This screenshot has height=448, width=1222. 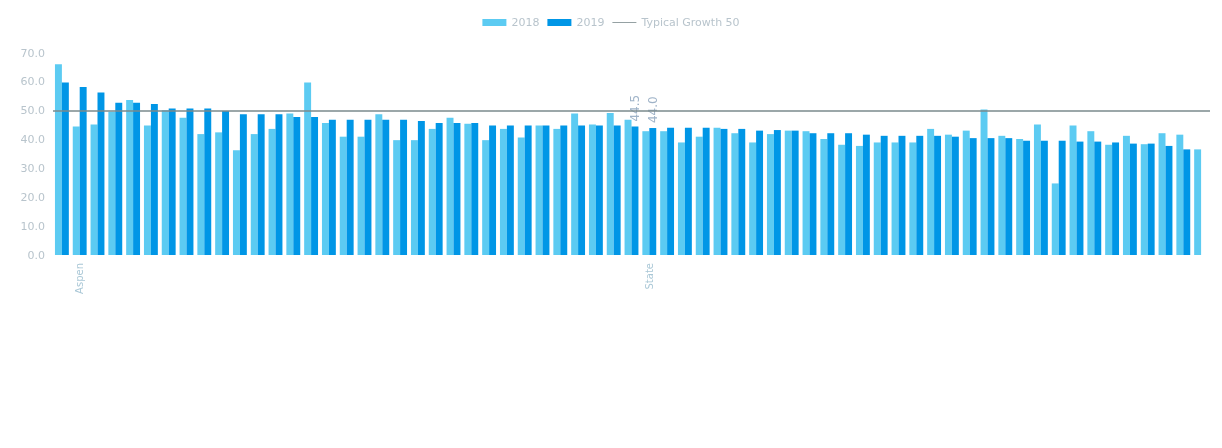 What do you see at coordinates (590, 22) in the screenshot?
I see `legend-label: 2019` at bounding box center [590, 22].